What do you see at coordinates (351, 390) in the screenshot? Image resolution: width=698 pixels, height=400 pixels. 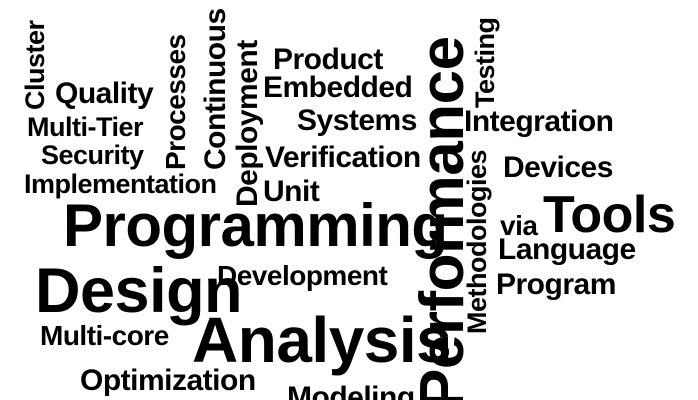 I see `word-modeling: Modeling` at bounding box center [351, 390].